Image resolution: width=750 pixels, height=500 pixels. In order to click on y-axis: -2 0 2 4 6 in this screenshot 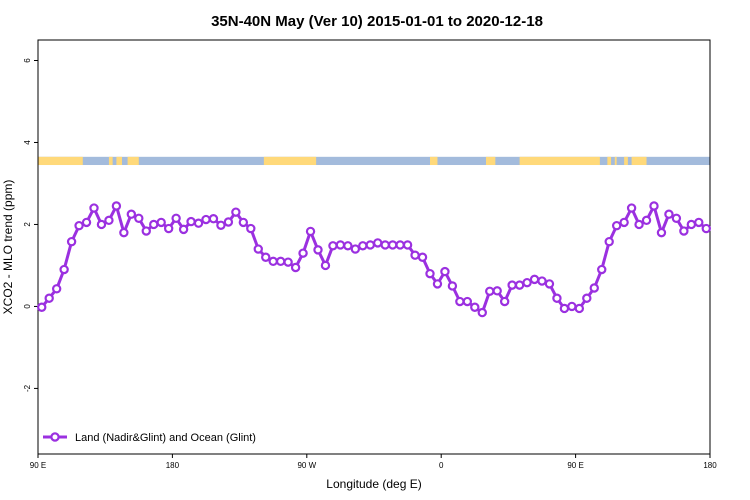, I will do `click(30, 225)`.